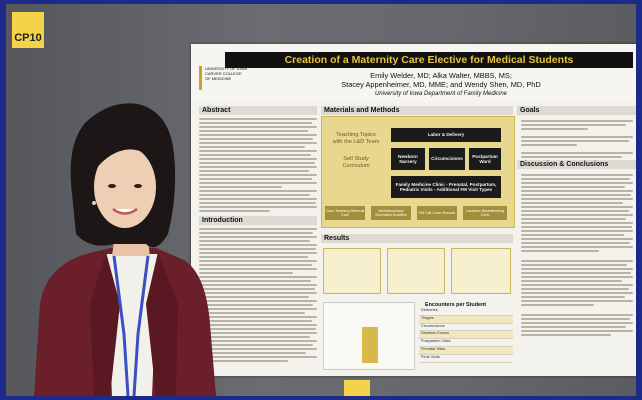 The width and height of the screenshot is (642, 400). What do you see at coordinates (370, 345) in the screenshot?
I see `chart-bar` at bounding box center [370, 345].